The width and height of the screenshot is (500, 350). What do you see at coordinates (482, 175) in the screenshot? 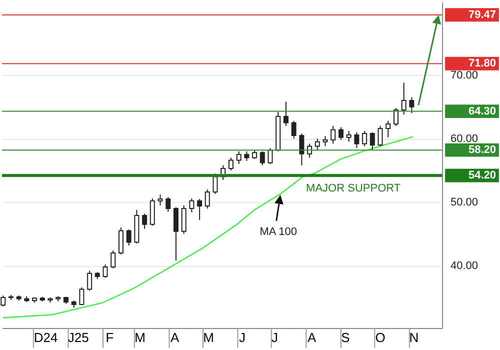
I see `ref-line-label: 54.20` at bounding box center [482, 175].